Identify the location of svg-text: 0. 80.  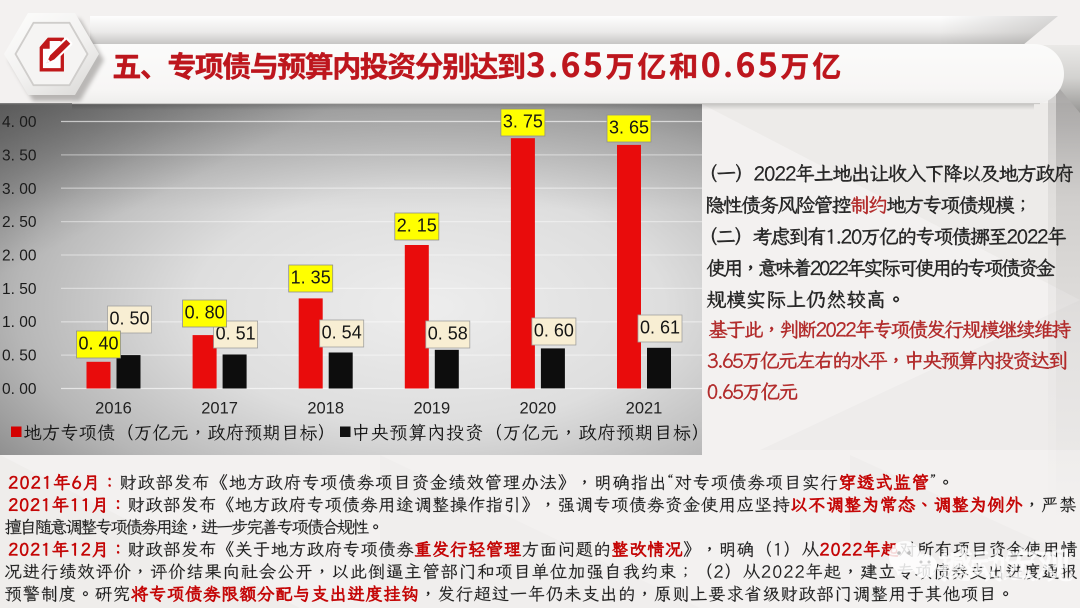
(205, 313).